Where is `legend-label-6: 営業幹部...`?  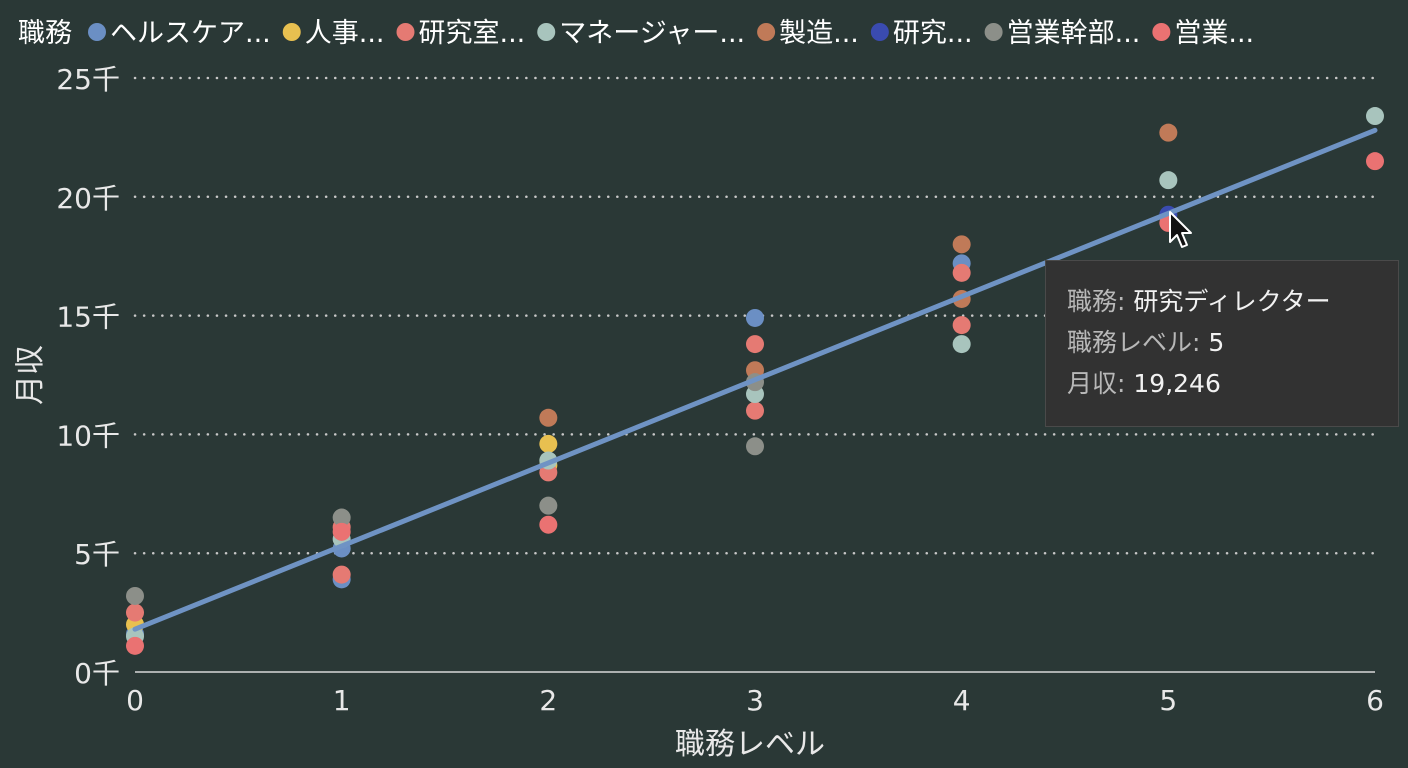 legend-label-6: 営業幹部... is located at coordinates (1074, 33).